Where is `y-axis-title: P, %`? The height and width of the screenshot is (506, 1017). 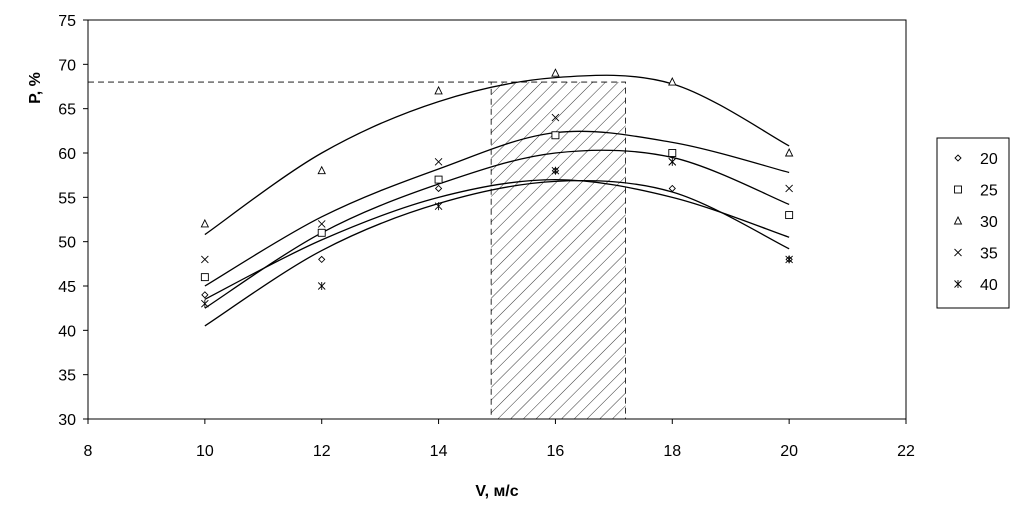 y-axis-title: P, % is located at coordinates (35, 88).